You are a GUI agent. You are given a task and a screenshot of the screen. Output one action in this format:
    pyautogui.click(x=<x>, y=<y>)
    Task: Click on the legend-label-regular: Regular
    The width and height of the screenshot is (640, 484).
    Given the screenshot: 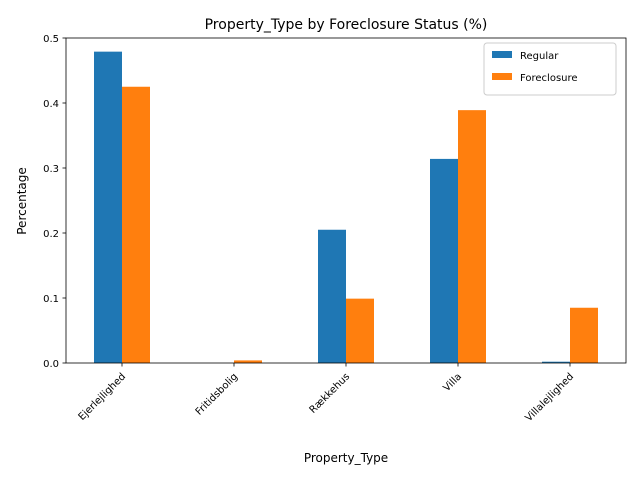 What is the action you would take?
    pyautogui.click(x=539, y=56)
    